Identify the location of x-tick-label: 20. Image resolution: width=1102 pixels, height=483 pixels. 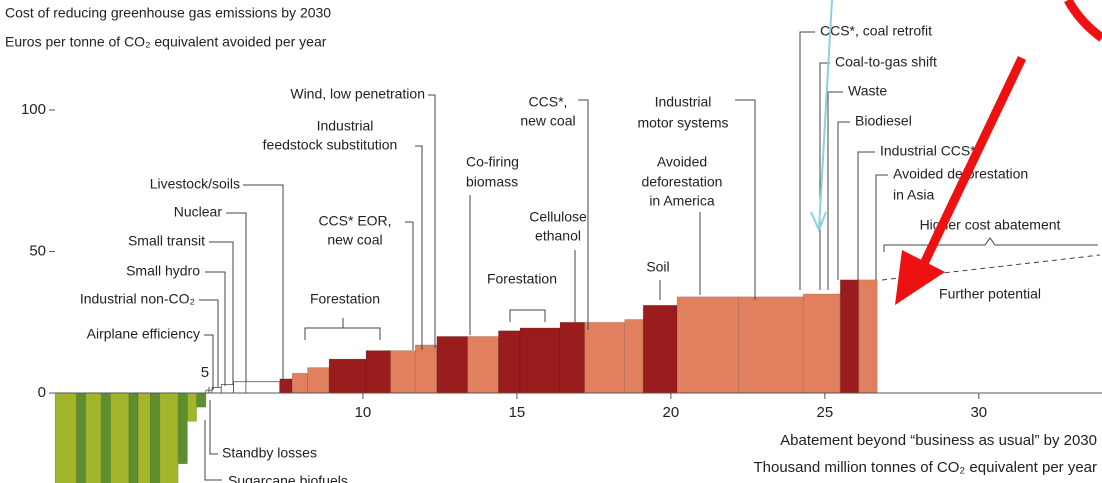
(671, 412).